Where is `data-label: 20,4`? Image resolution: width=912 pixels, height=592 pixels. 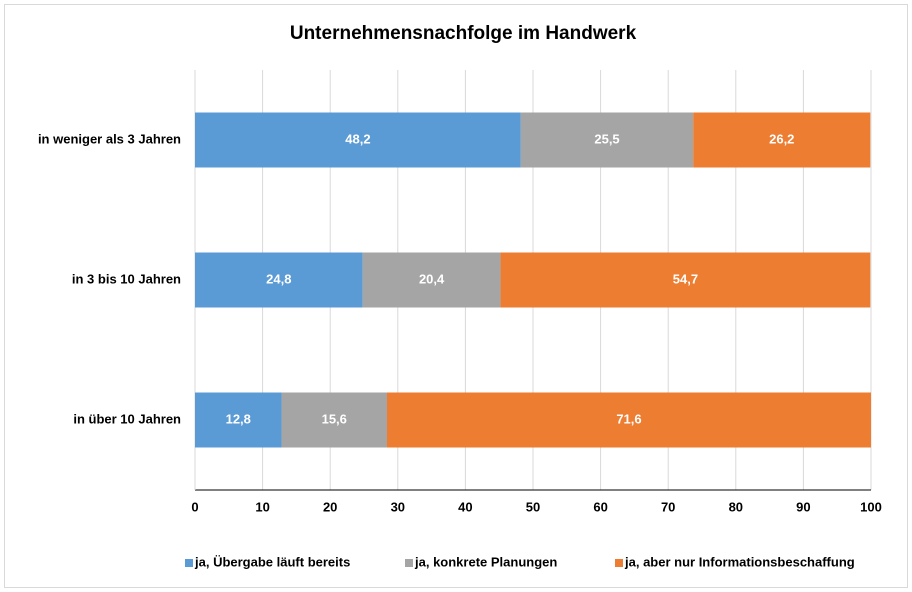 data-label: 20,4 is located at coordinates (432, 278).